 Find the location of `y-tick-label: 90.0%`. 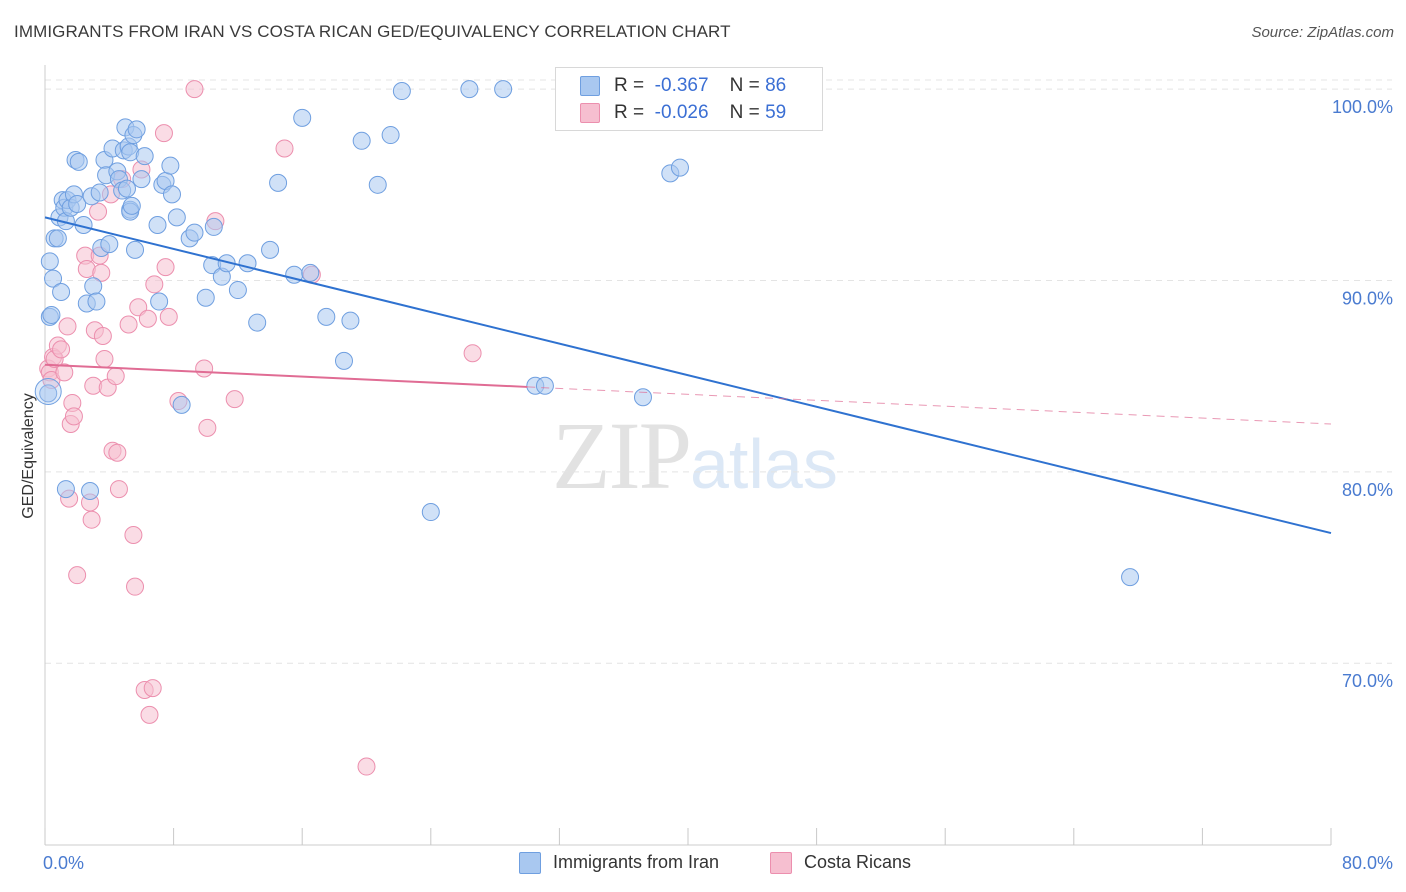

y-tick-label: 90.0% is located at coordinates (1367, 298).